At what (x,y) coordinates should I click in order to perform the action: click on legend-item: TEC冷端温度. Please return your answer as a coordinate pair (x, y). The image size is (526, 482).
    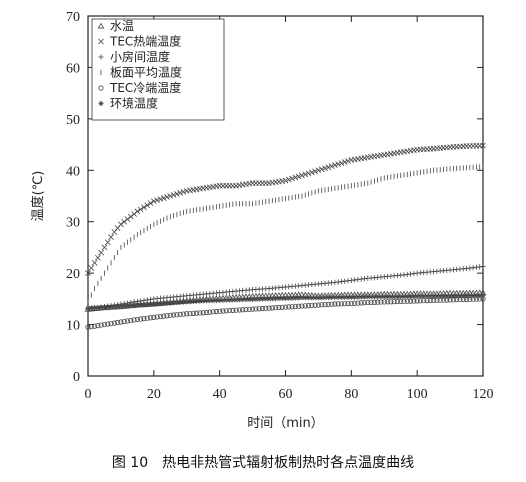
    Looking at the image, I should click on (139, 87).